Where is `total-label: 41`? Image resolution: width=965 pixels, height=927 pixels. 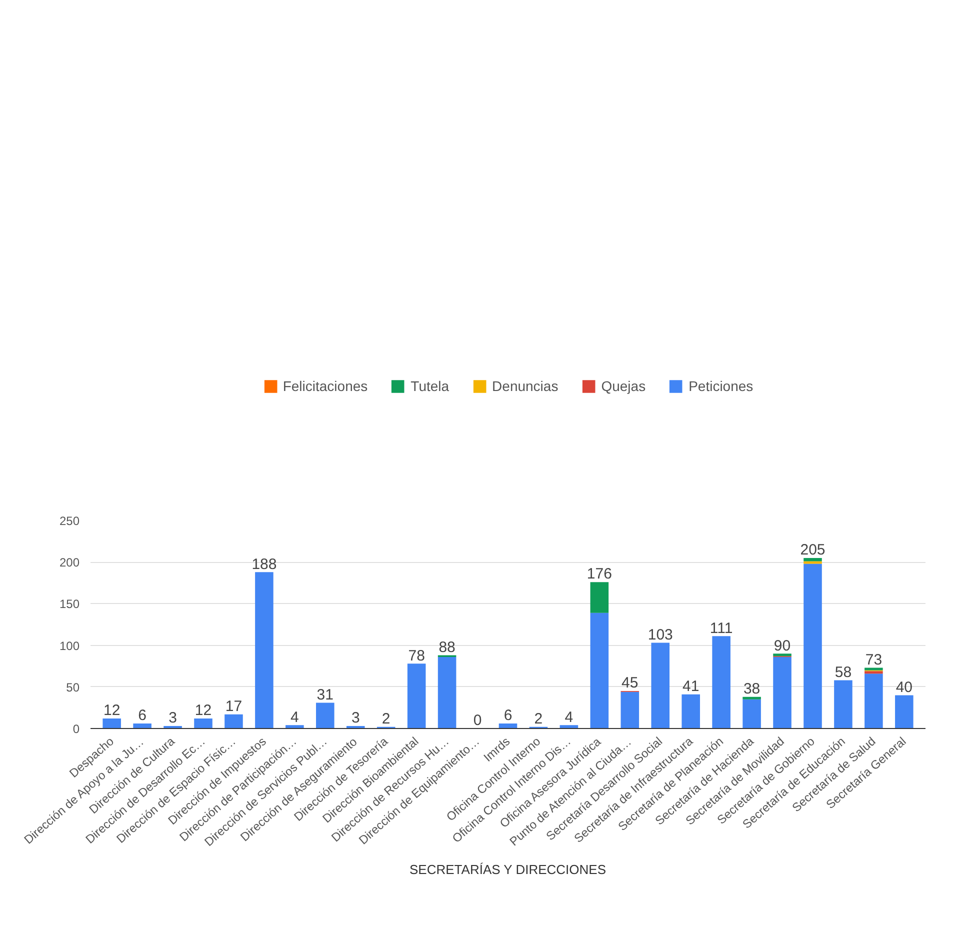 total-label: 41 is located at coordinates (691, 687).